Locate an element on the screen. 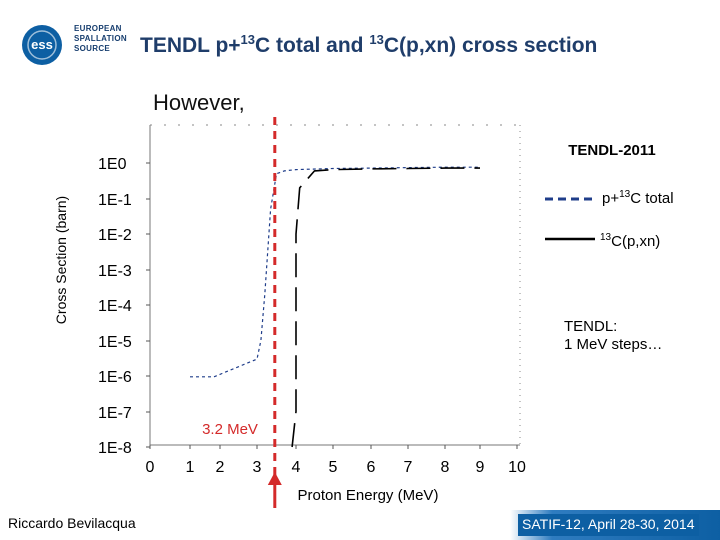 The height and width of the screenshot is (540, 720). x-tick-label: 6 is located at coordinates (371, 467).